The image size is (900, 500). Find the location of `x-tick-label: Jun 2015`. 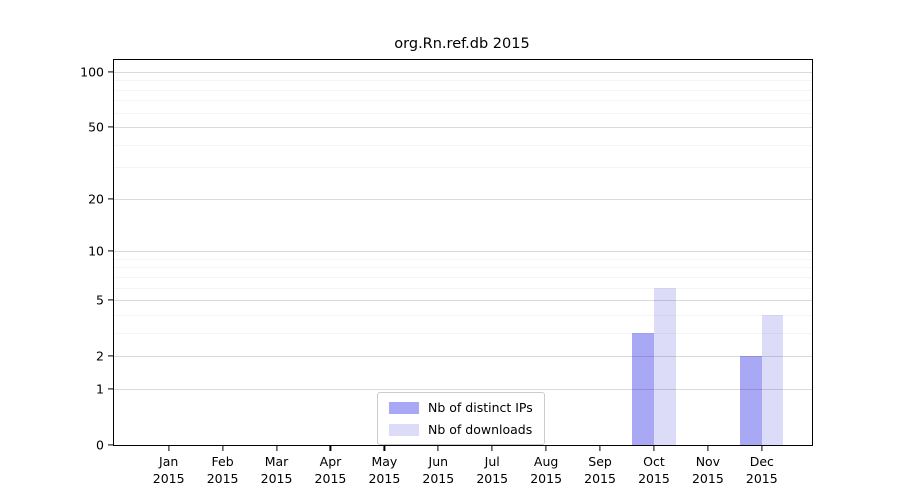

x-tick-label: Jun 2015 is located at coordinates (438, 471).